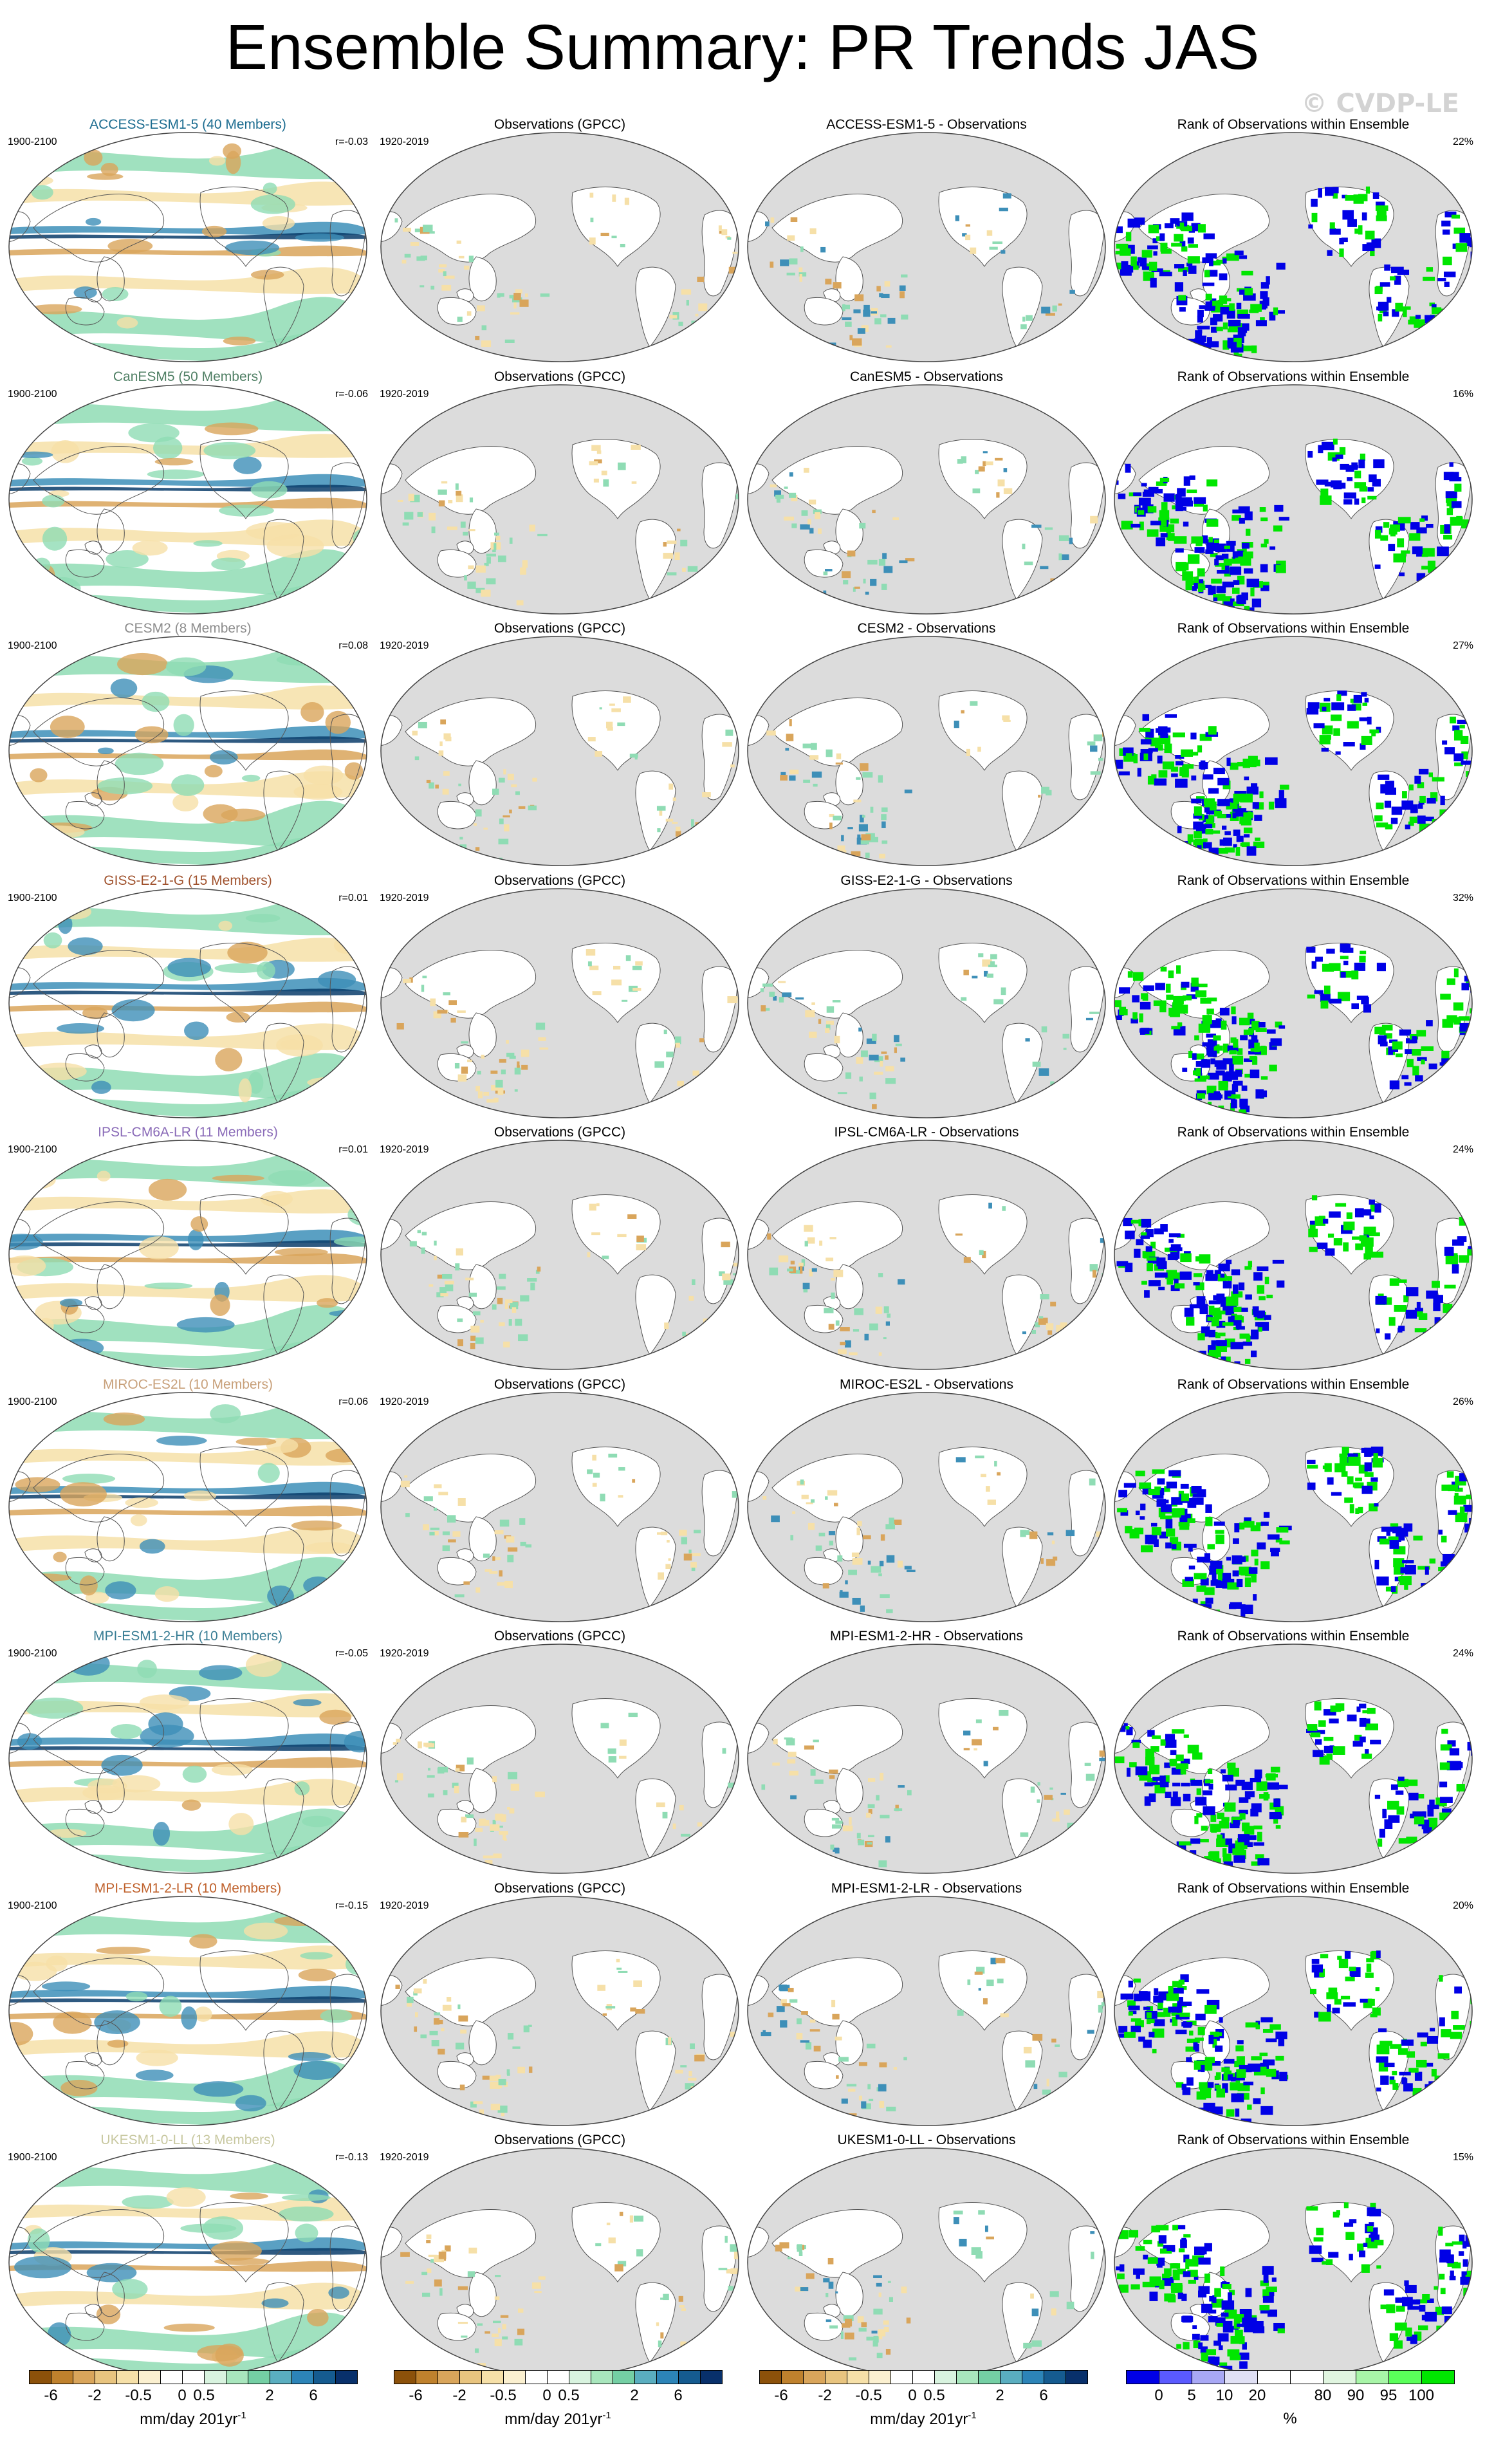  I want to click on difference-title: MPI-ESM1-2-HR - Observations, so click(926, 1637).